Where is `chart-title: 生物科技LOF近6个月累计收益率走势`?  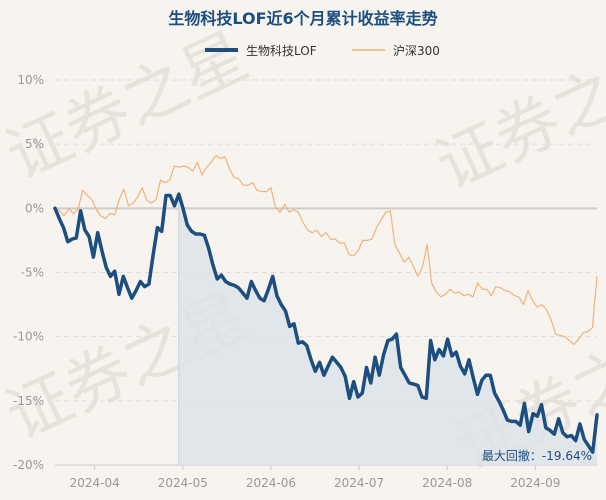 chart-title: 生物科技LOF近6个月累计收益率走势 is located at coordinates (302, 18).